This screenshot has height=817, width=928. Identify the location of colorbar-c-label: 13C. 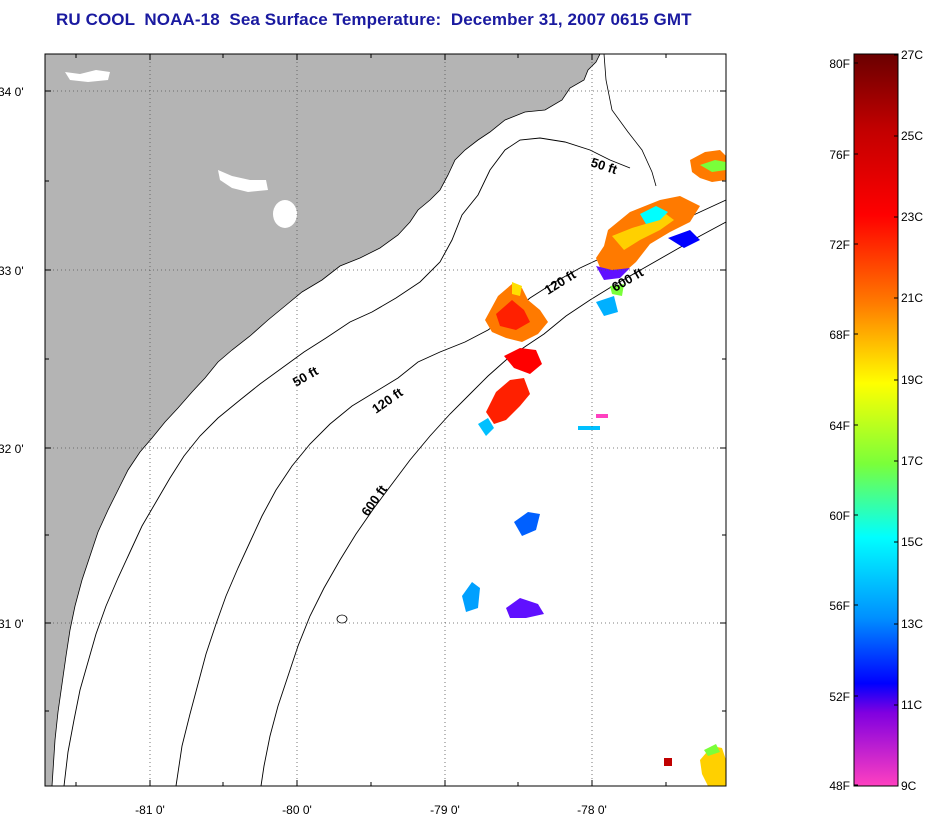
(912, 624).